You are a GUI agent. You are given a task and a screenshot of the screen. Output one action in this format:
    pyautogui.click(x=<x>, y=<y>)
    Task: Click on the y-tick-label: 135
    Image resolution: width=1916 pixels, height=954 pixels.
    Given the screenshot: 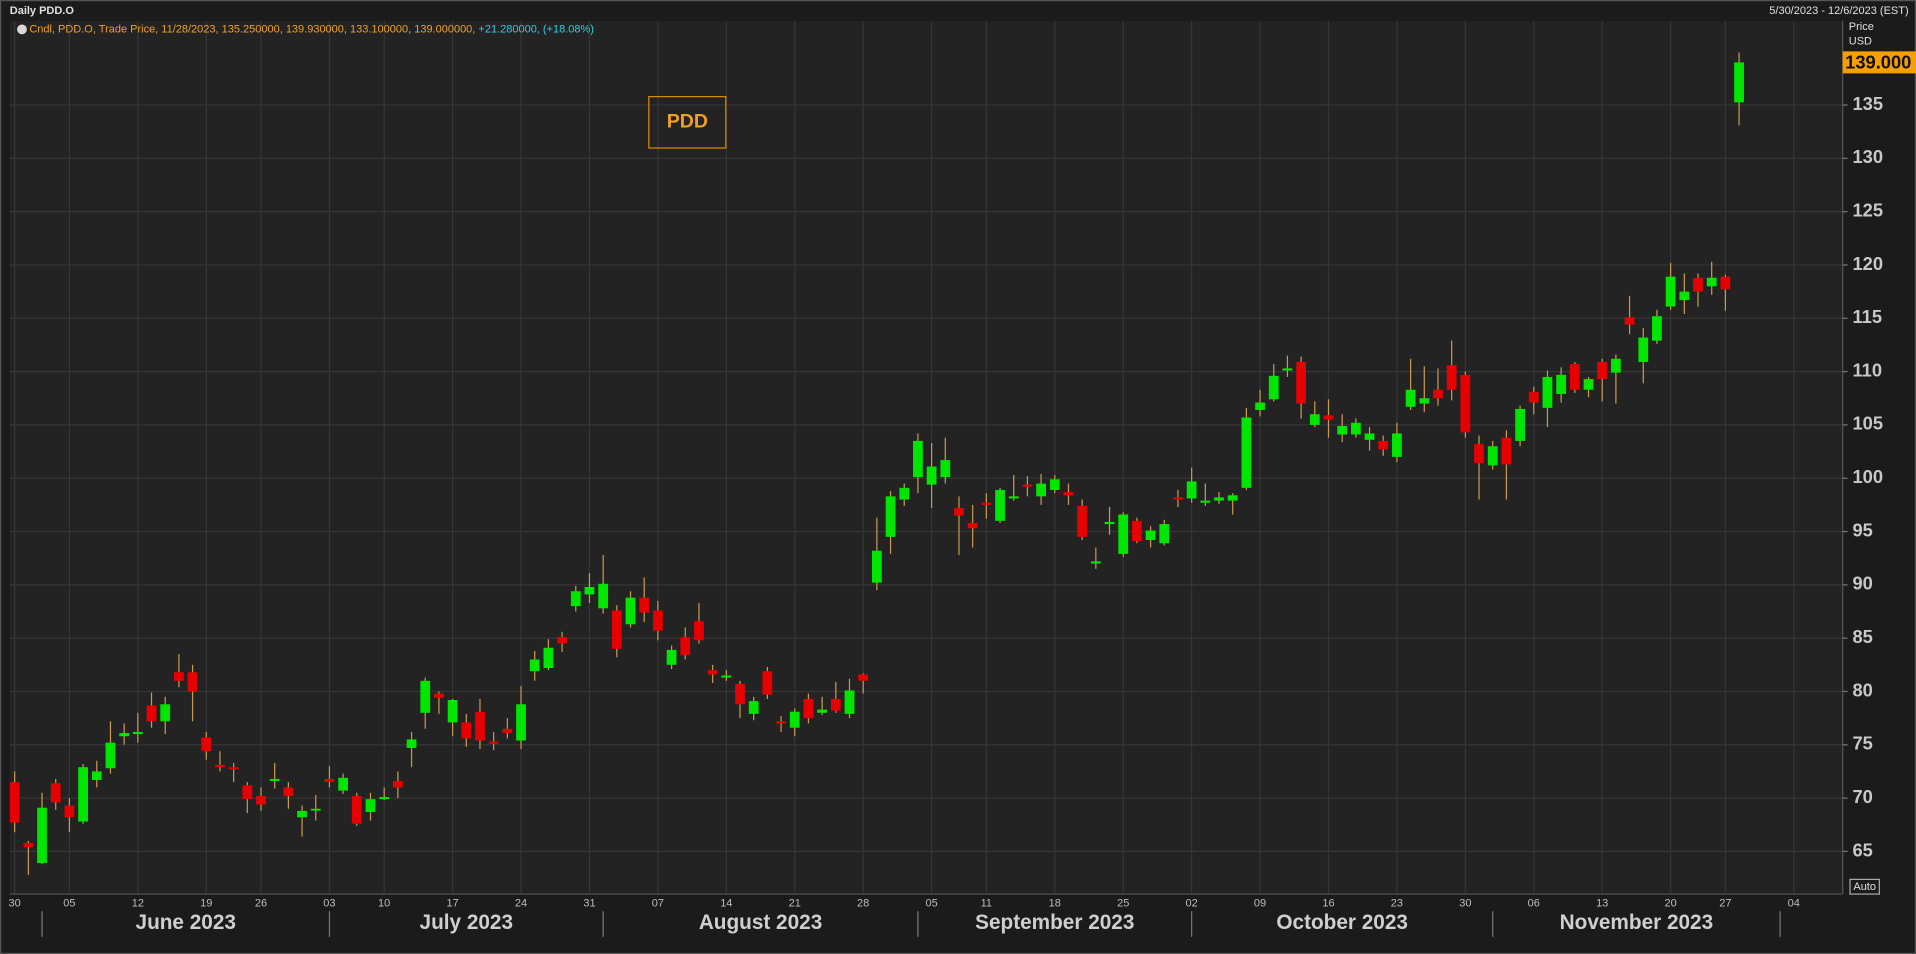 What is the action you would take?
    pyautogui.click(x=1867, y=103)
    